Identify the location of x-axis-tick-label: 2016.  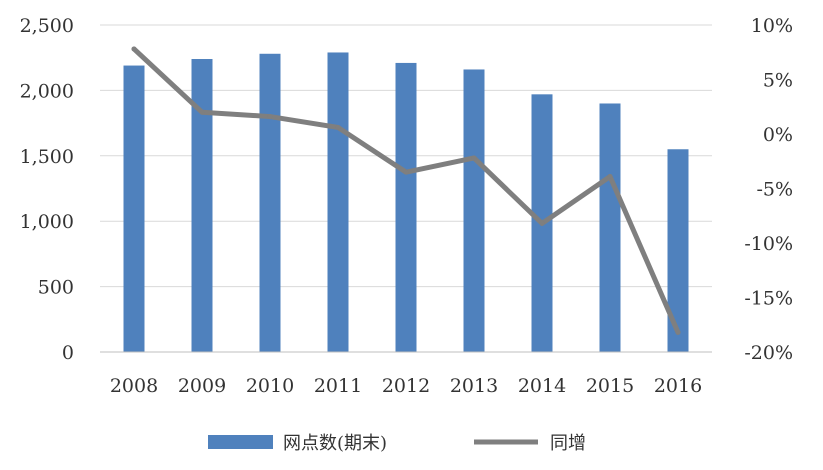
(678, 386).